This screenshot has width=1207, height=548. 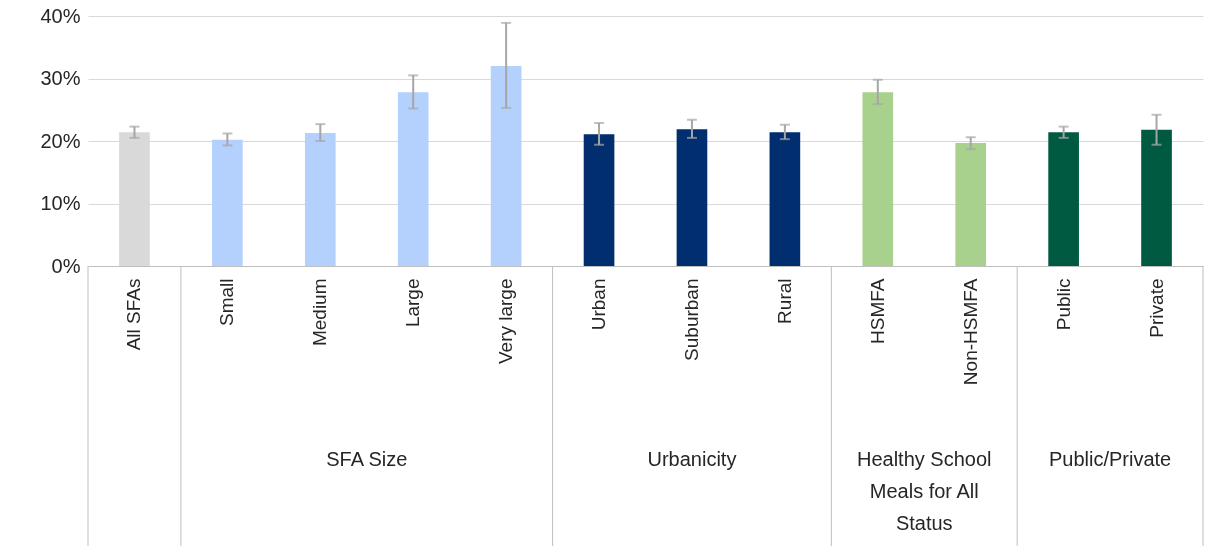 I want to click on x-tick-label: Small, so click(x=227, y=302).